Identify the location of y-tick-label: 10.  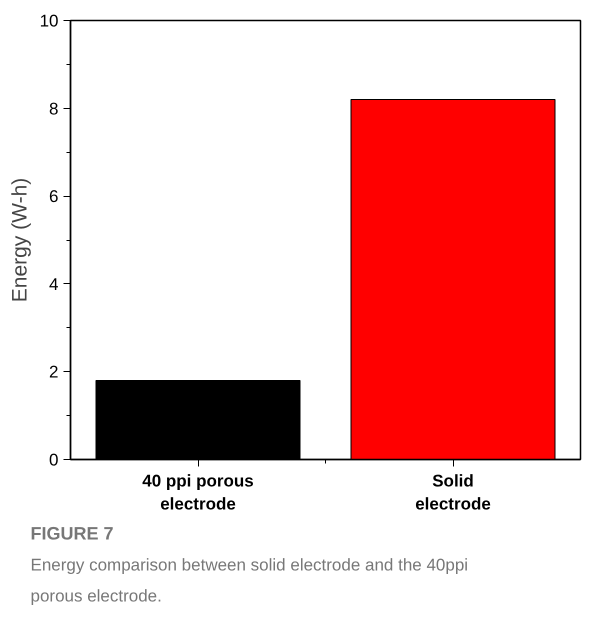
(49, 21).